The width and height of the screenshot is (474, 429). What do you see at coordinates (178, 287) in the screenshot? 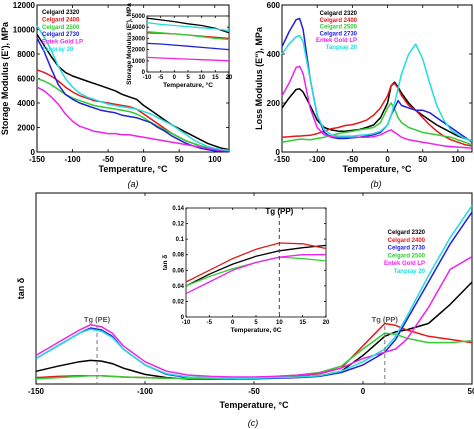
I see `y-tick-label: 0.04` at bounding box center [178, 287].